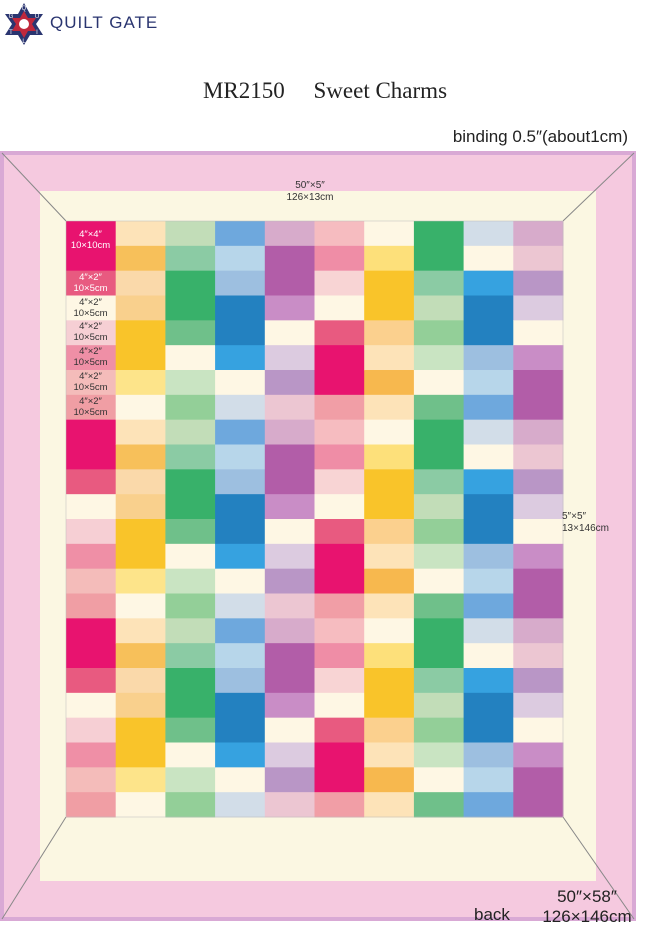  I want to click on miter-line-top-left, so click(34, 187).